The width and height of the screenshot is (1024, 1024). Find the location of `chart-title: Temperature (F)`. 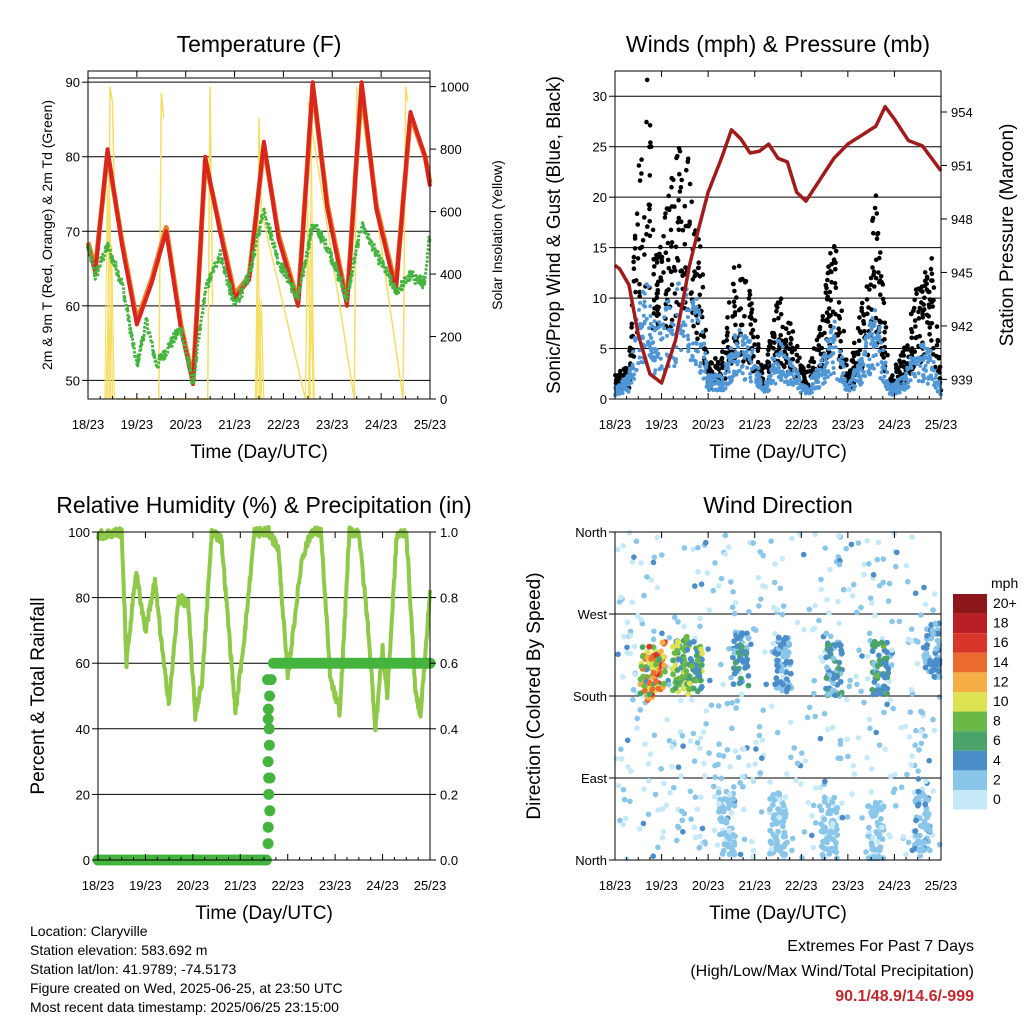

chart-title: Temperature (F) is located at coordinates (259, 44).